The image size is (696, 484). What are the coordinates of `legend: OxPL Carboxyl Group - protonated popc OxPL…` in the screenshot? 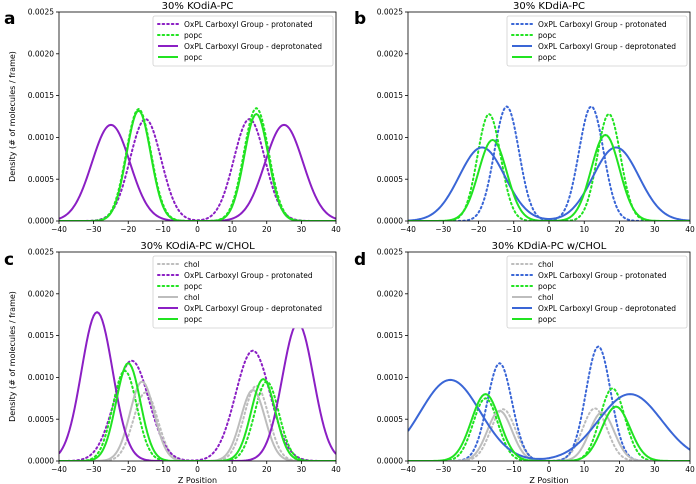 It's located at (597, 41).